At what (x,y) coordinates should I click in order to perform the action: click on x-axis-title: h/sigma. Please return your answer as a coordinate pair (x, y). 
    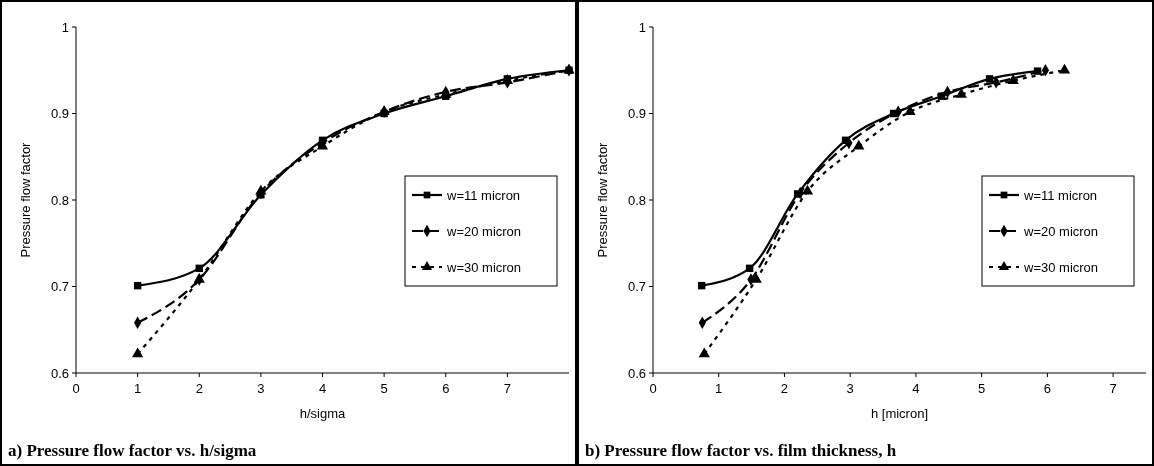
    Looking at the image, I should click on (323, 413).